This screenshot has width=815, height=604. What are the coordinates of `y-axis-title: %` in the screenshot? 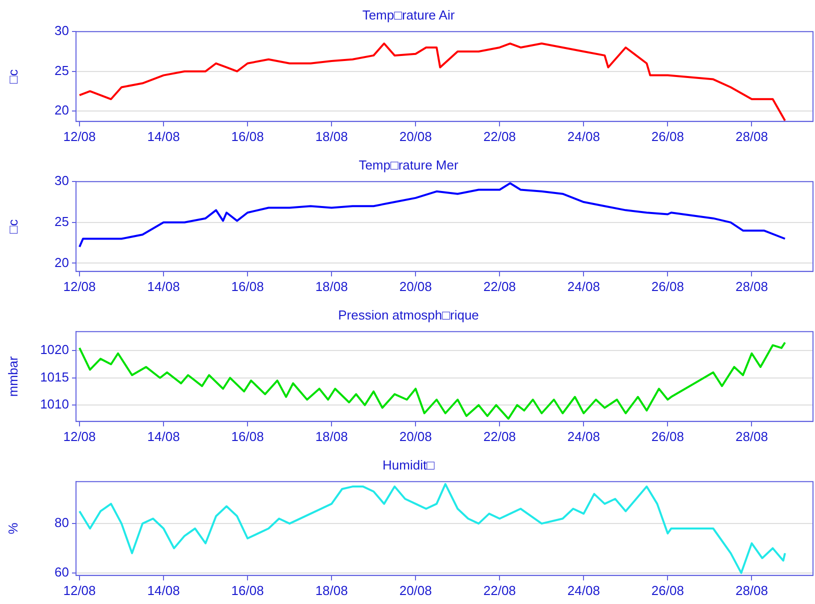 It's located at (12, 528).